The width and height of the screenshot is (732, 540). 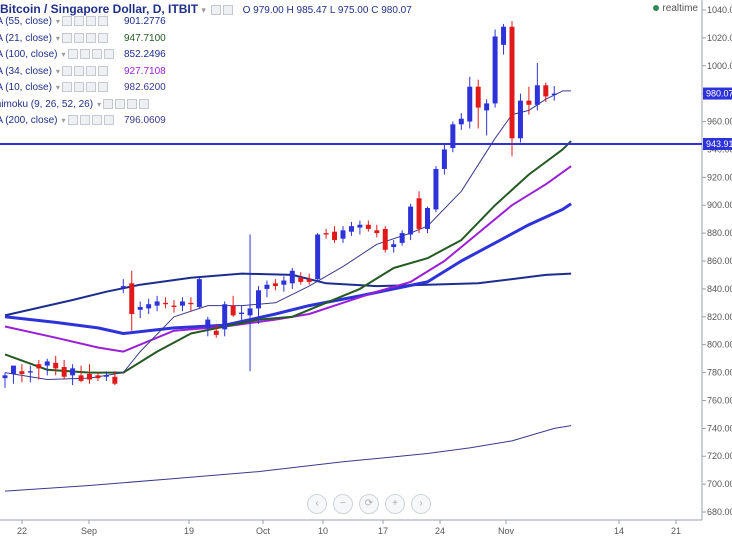 I want to click on header-settings-icon, so click(x=216, y=9).